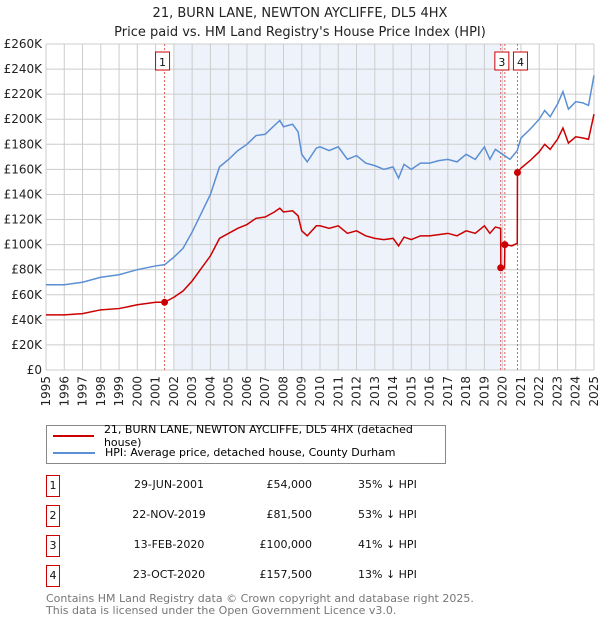  What do you see at coordinates (210, 391) in the screenshot?
I see `x-tick-label: 2004` at bounding box center [210, 391].